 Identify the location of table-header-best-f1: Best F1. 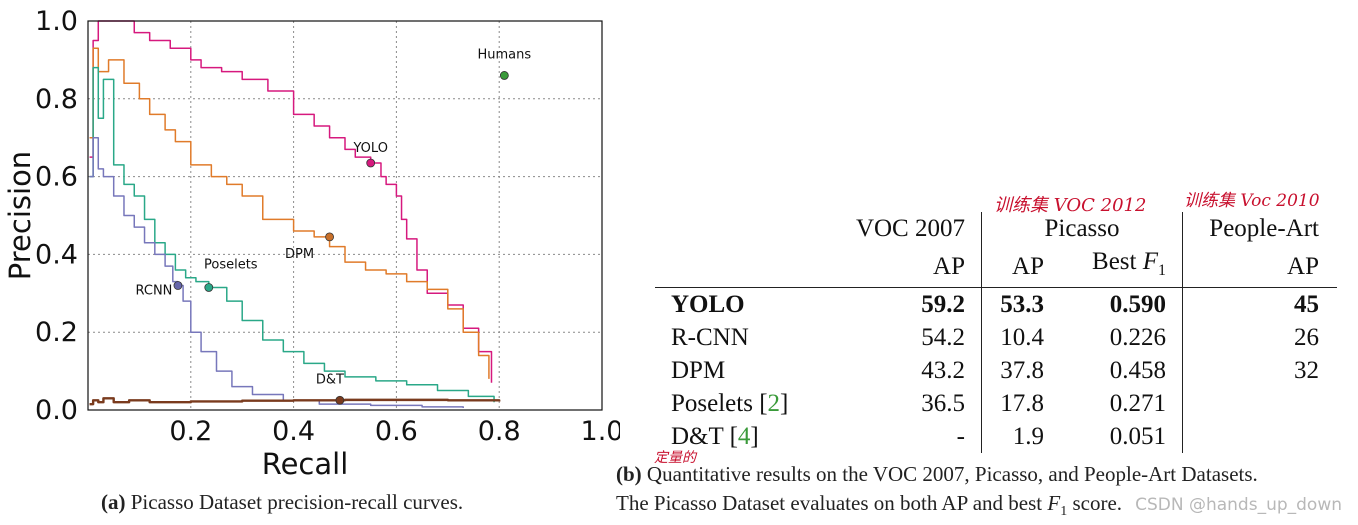
(1115, 266).